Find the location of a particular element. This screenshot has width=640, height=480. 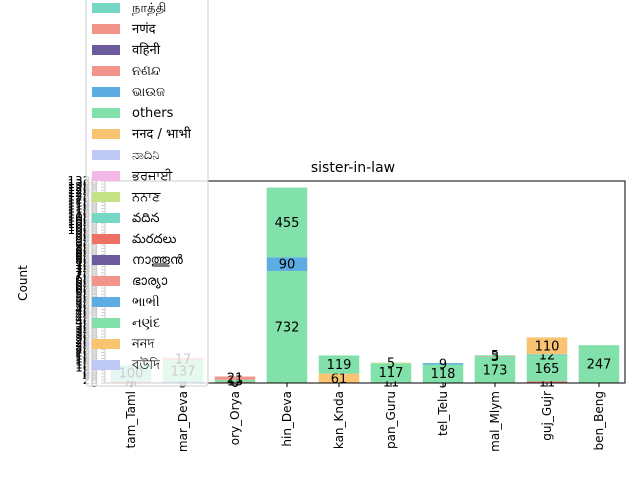

legend-label: ನಾದಿನಿ is located at coordinates (145, 155).